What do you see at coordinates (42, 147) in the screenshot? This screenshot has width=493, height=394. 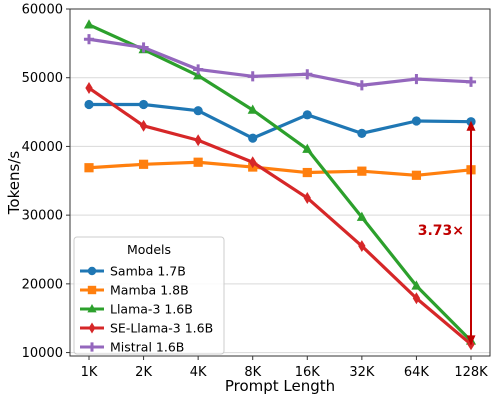 I see `y-tick-label: 40000` at bounding box center [42, 147].